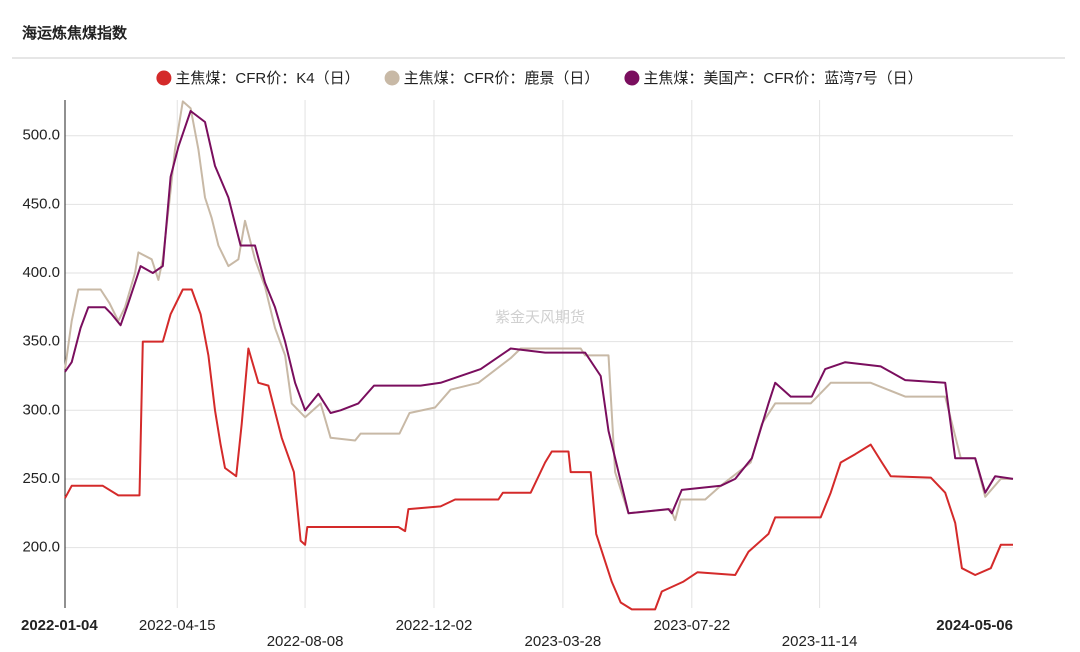 The image size is (1080, 652). What do you see at coordinates (502, 78) in the screenshot?
I see `legend-label: 主焦煤：CFR价：鹿景（日）` at bounding box center [502, 78].